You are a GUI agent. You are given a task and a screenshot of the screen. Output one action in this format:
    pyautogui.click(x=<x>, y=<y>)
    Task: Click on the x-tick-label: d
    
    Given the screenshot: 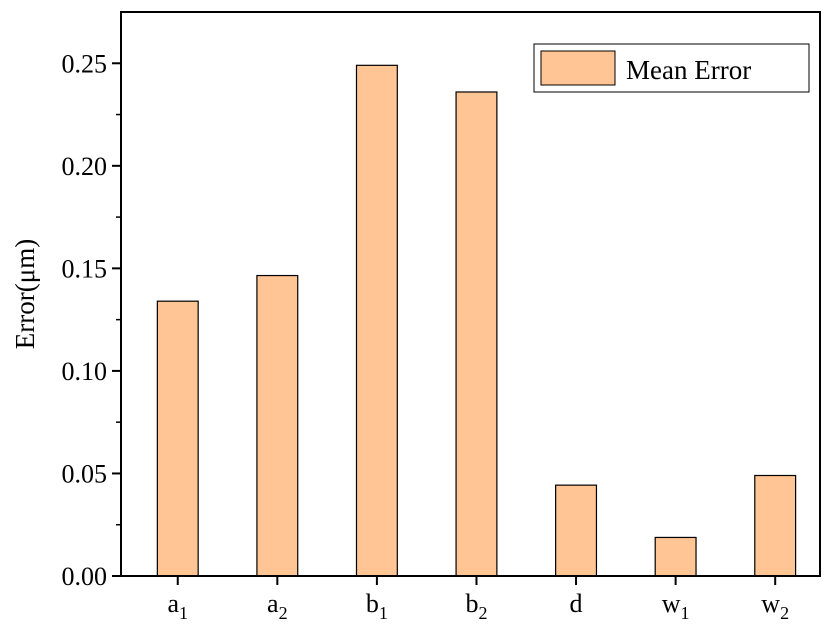 What is the action you would take?
    pyautogui.click(x=576, y=603)
    